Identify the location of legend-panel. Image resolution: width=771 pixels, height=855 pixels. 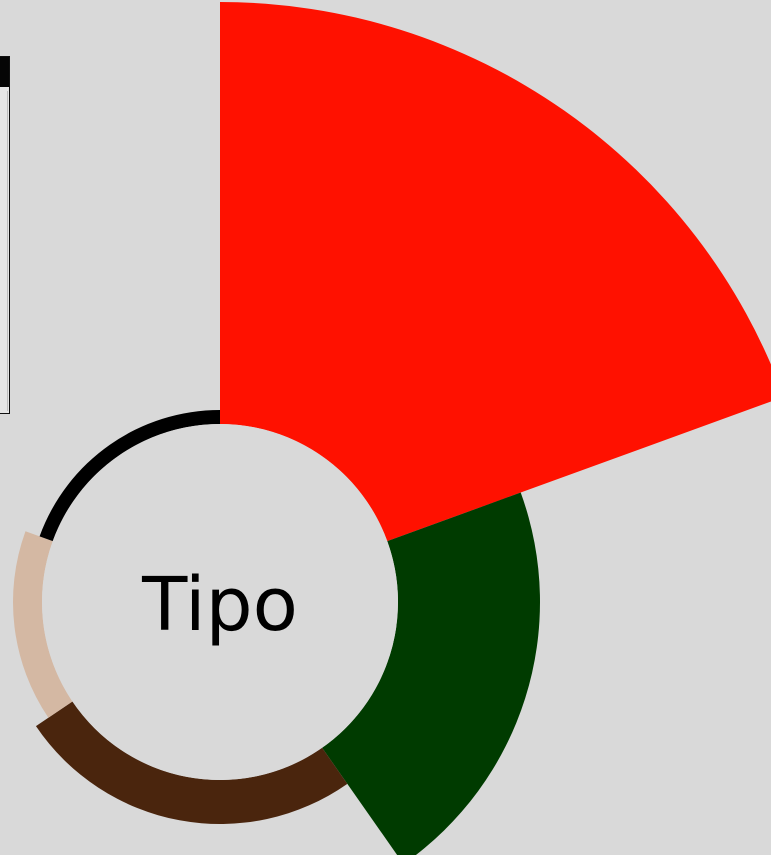
(5, 235).